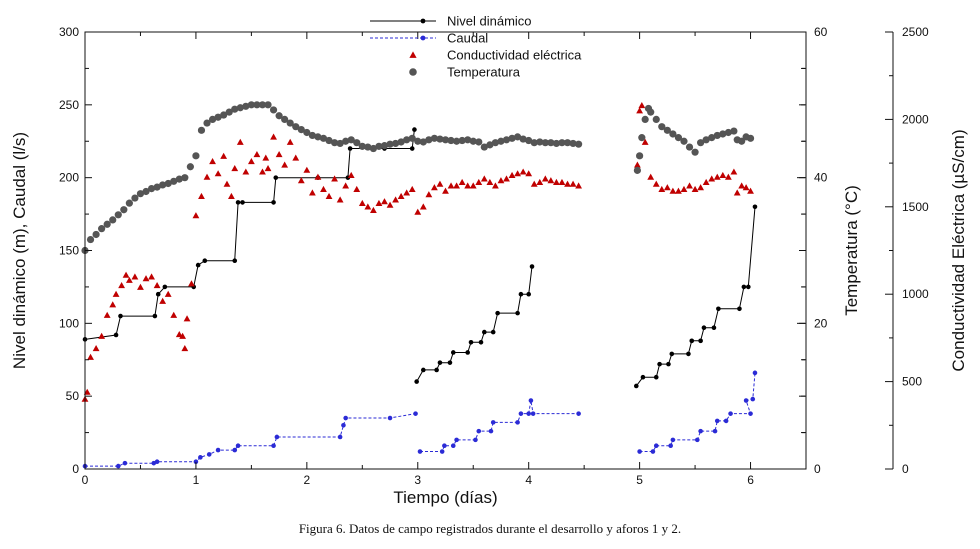 The image size is (980, 549). What do you see at coordinates (19, 250) in the screenshot?
I see `left-axis-title: Nivel dinámico (m), Caudal (l/s)` at bounding box center [19, 250].